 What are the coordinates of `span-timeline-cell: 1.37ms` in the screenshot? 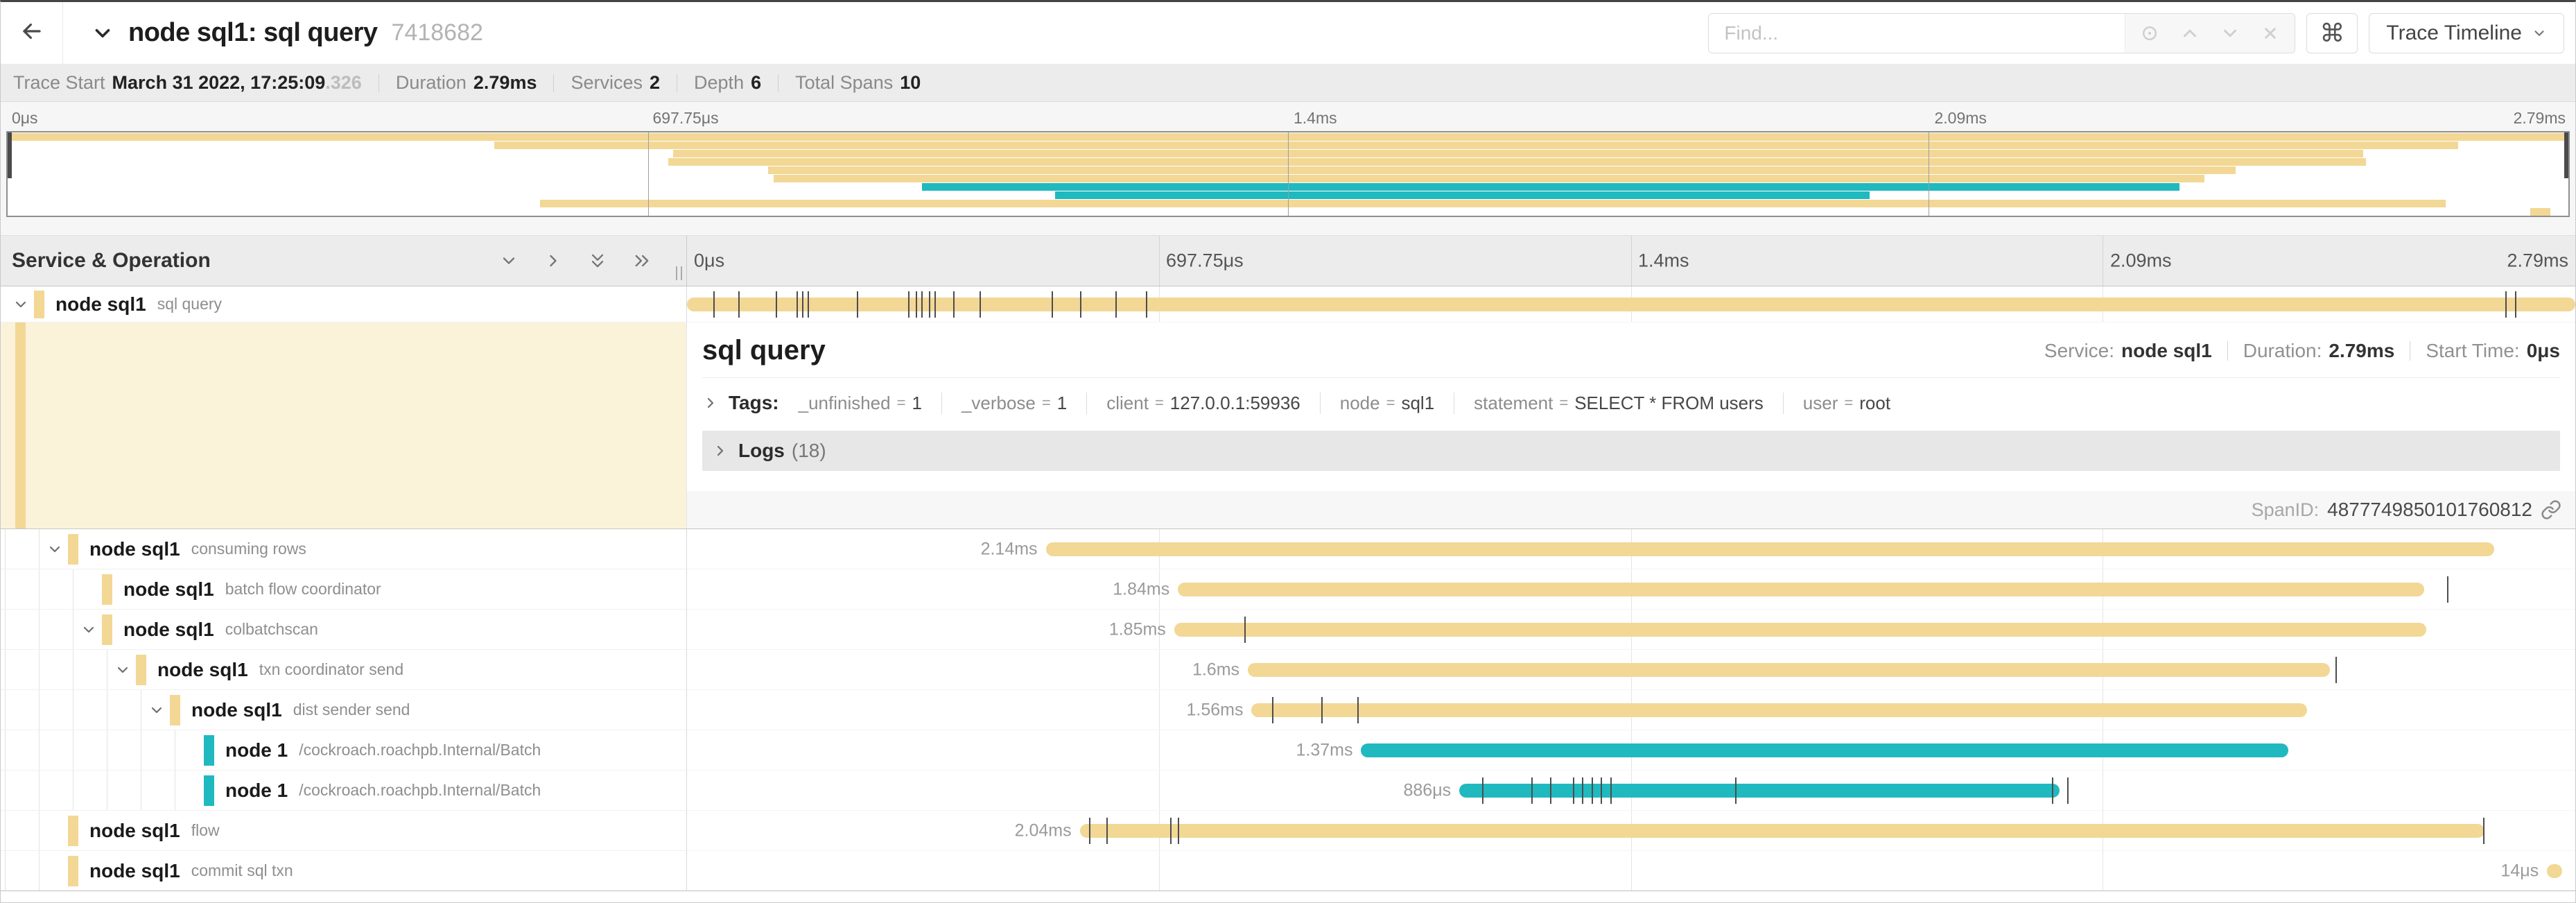 It's located at (1631, 750).